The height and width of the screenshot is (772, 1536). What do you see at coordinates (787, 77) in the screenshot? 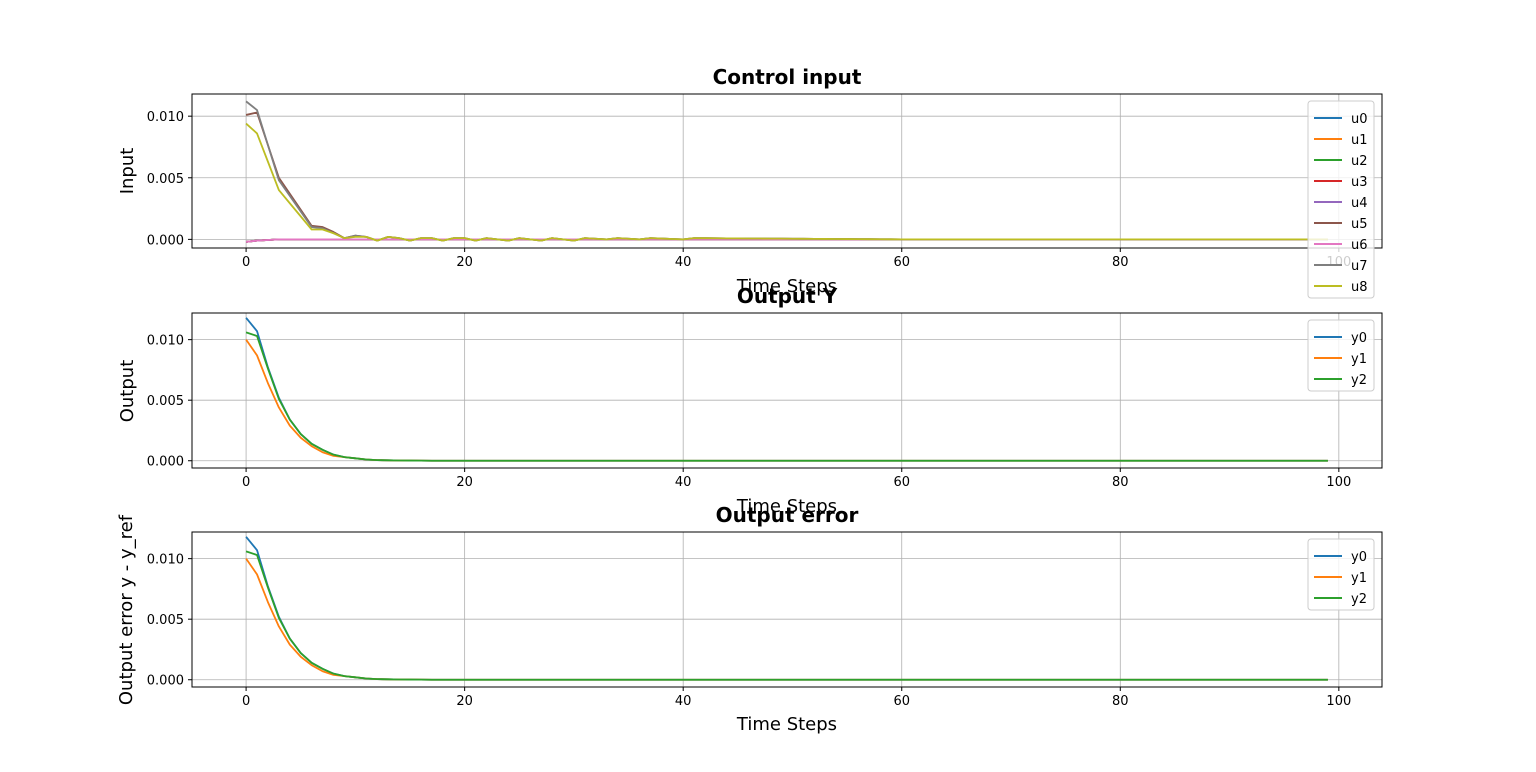
I see `subplot-title: Control input` at bounding box center [787, 77].